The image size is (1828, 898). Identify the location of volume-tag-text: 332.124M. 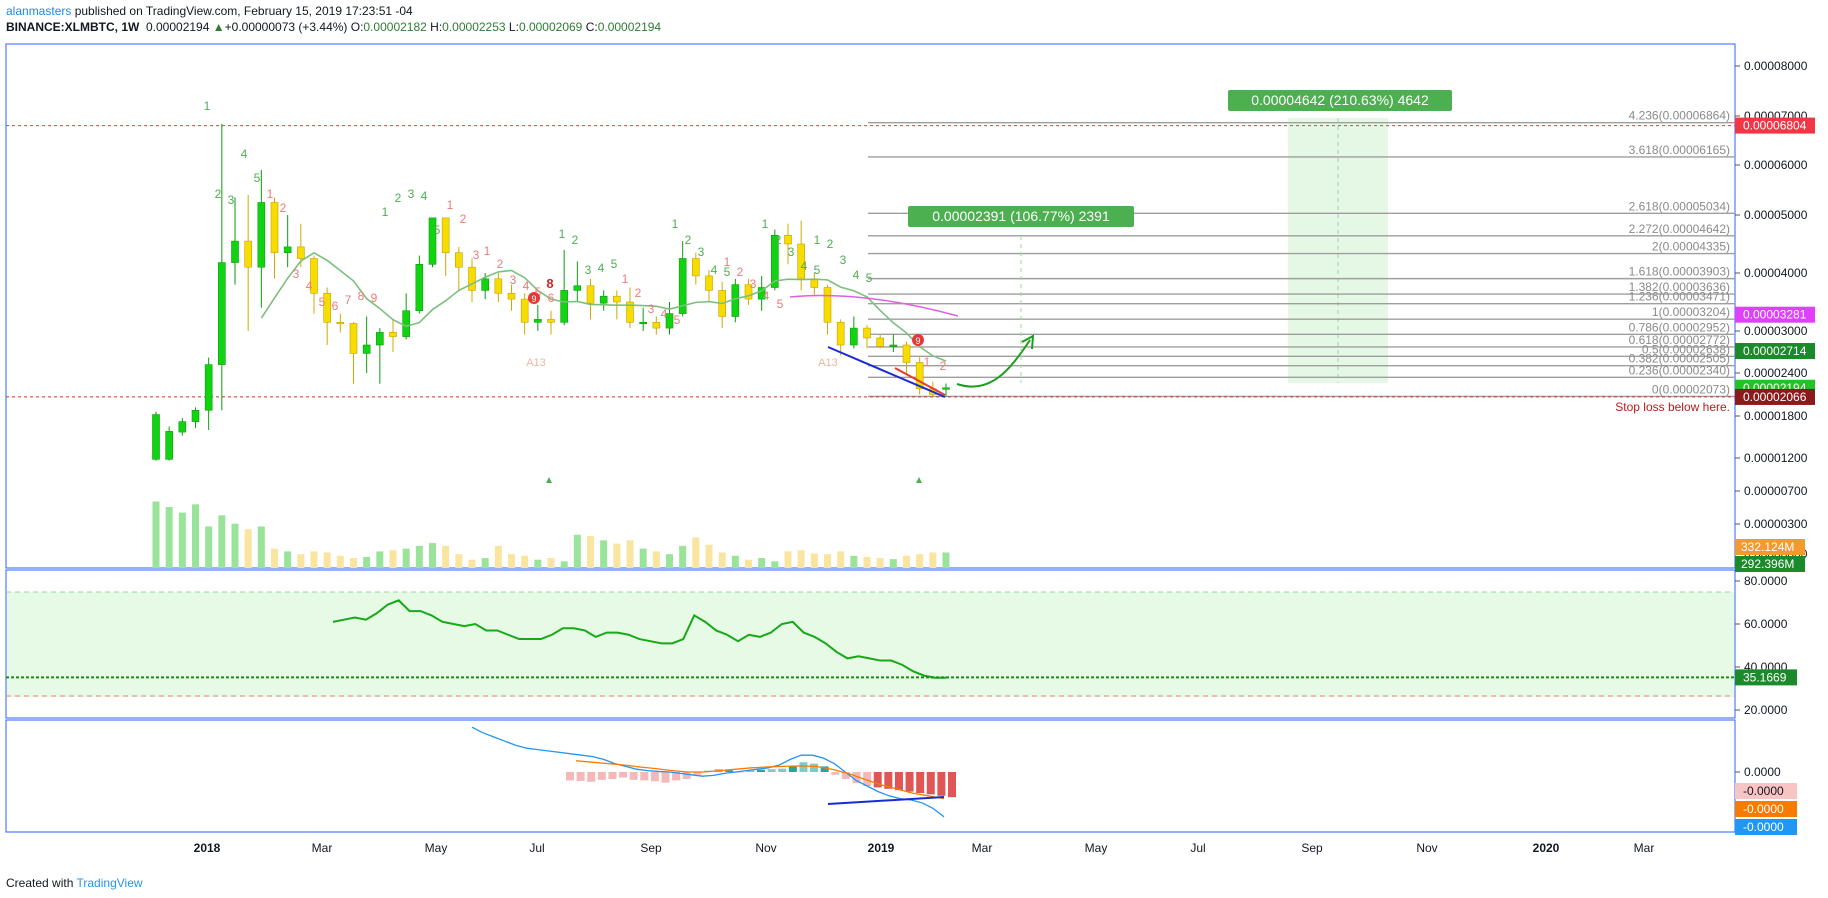
(1767, 547).